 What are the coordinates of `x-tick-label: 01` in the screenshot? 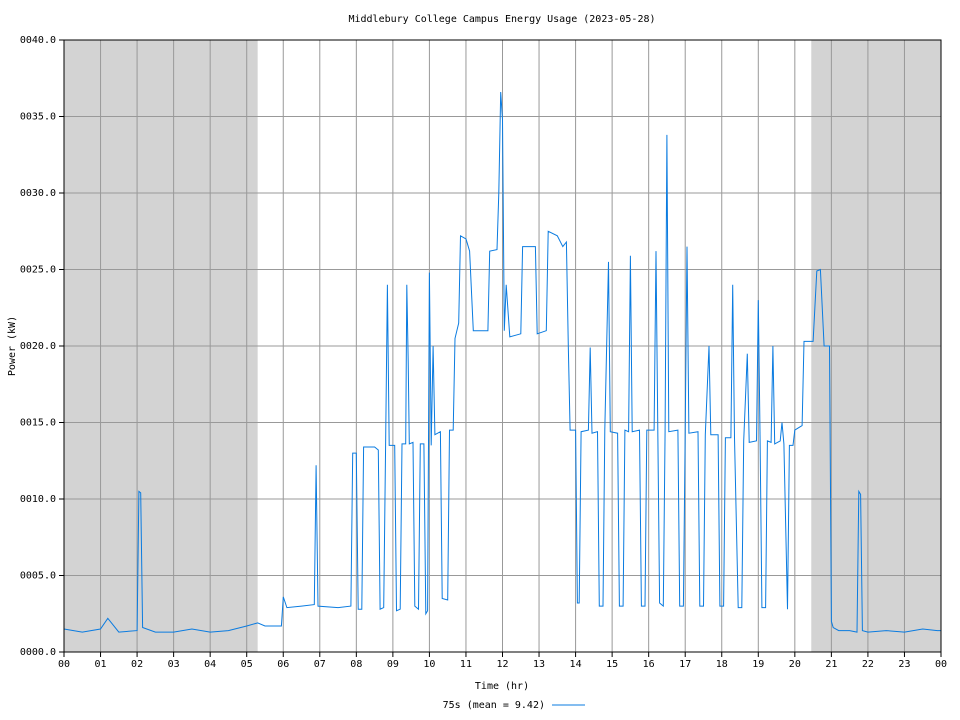 It's located at (101, 664).